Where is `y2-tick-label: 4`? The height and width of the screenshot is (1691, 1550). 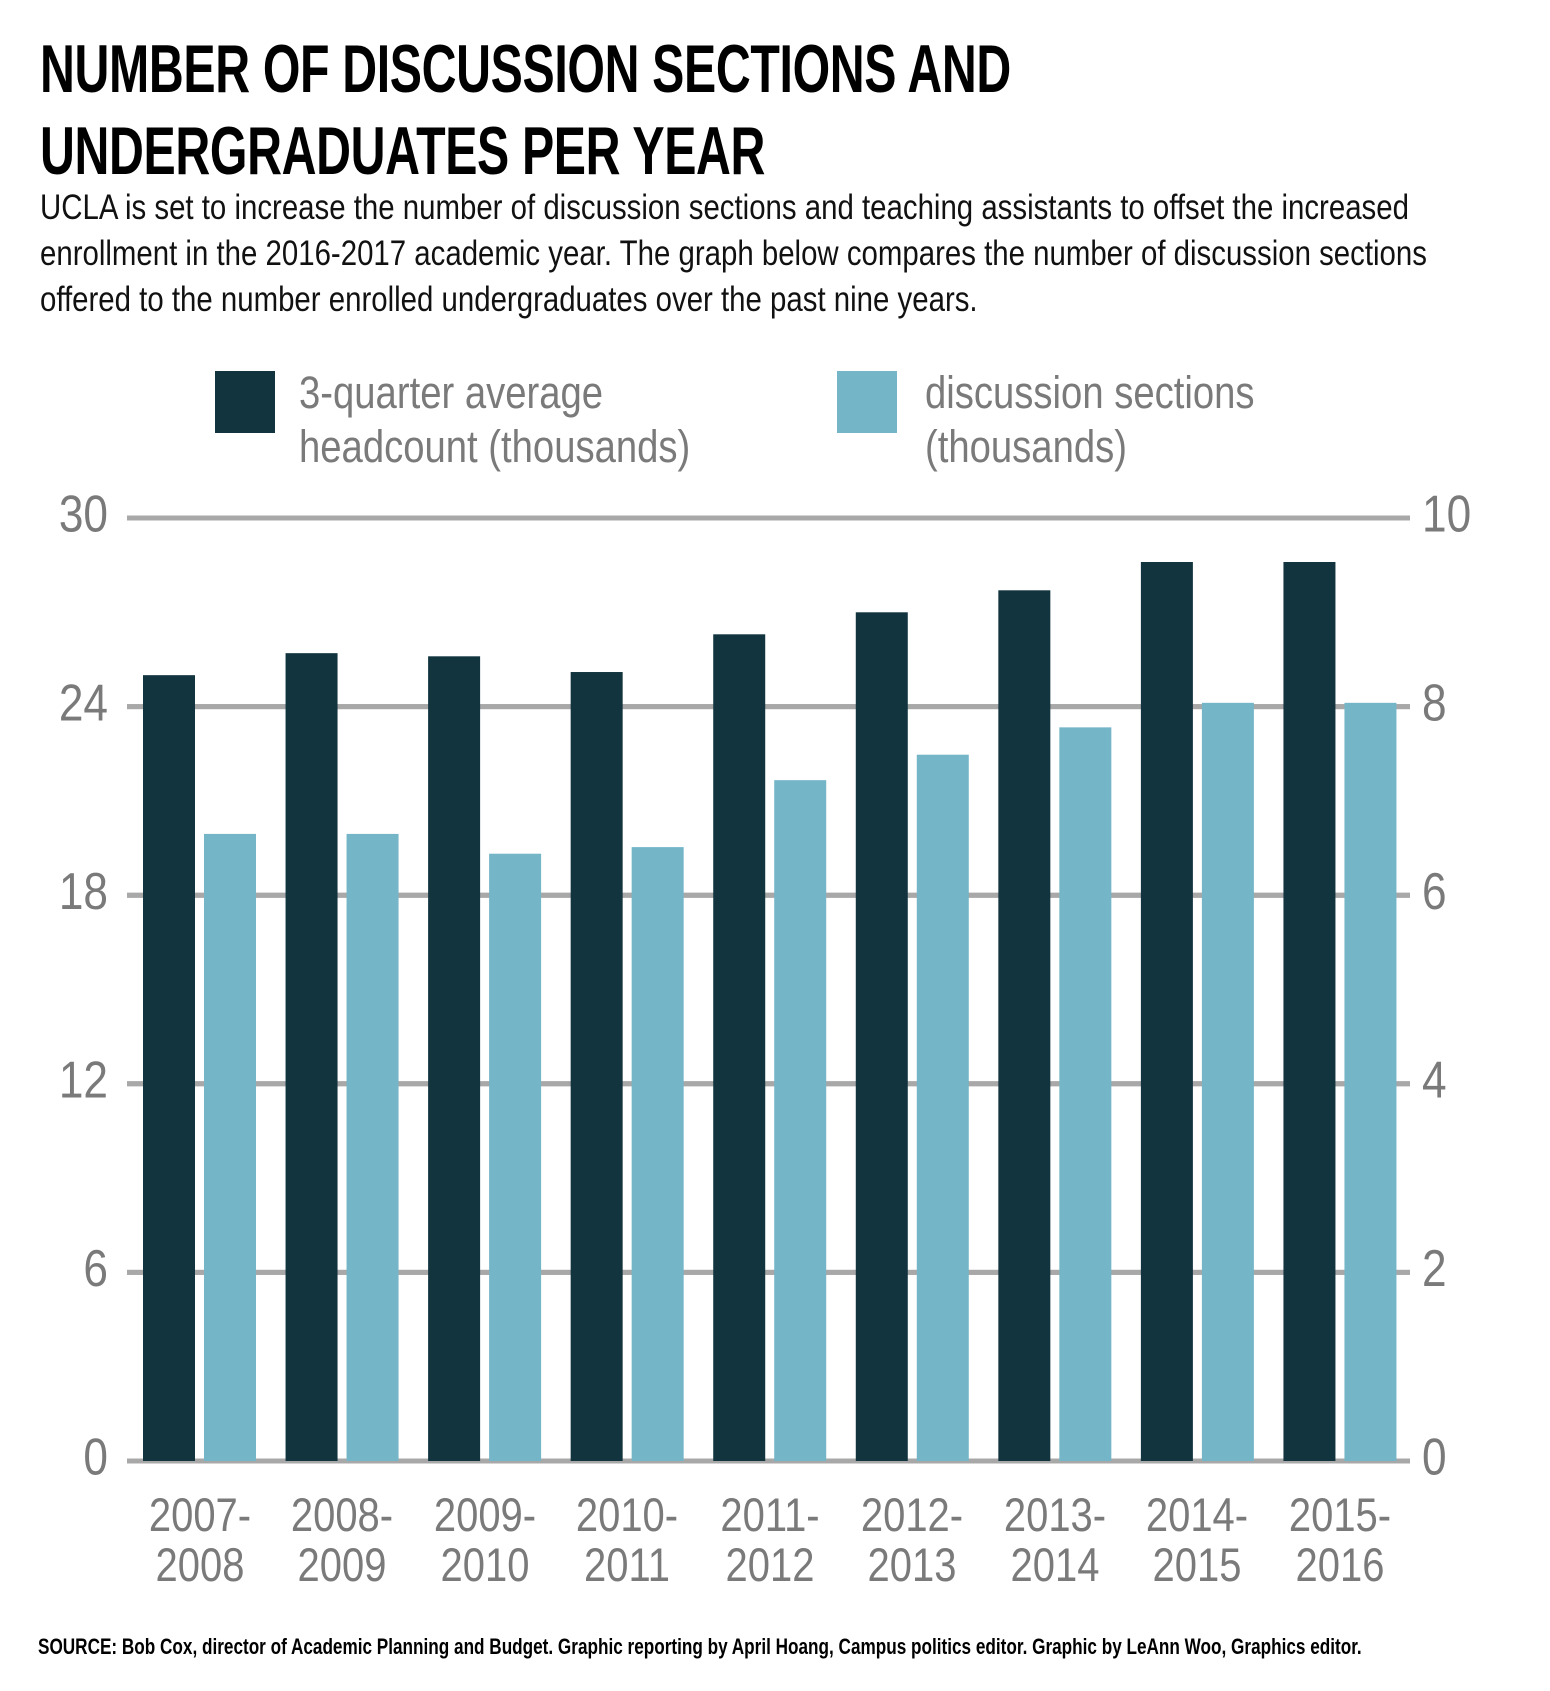 y2-tick-label: 4 is located at coordinates (1434, 1080).